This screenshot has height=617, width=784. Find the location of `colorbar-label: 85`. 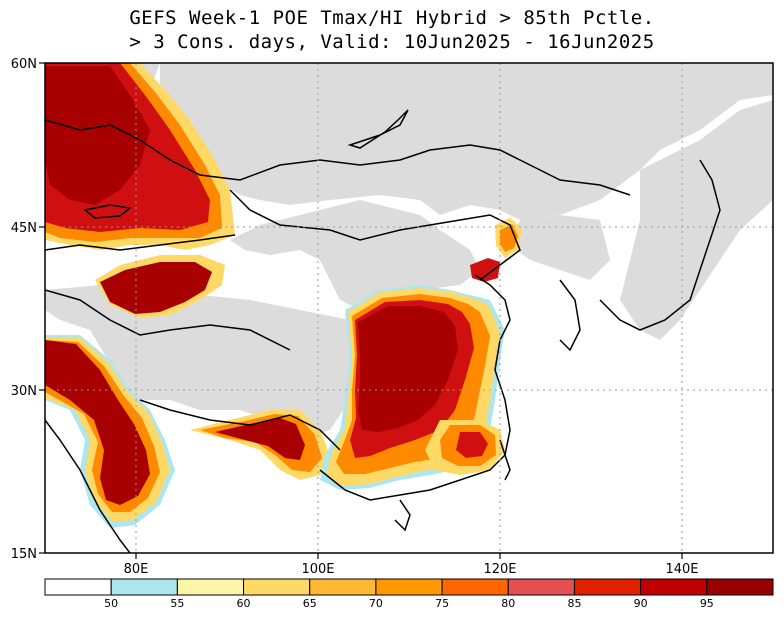

colorbar-label: 85 is located at coordinates (574, 603).